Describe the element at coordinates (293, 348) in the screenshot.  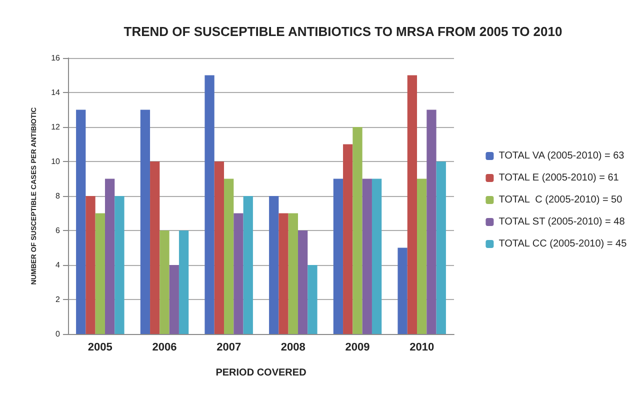
I see `x-tick-label: 2008` at that location.